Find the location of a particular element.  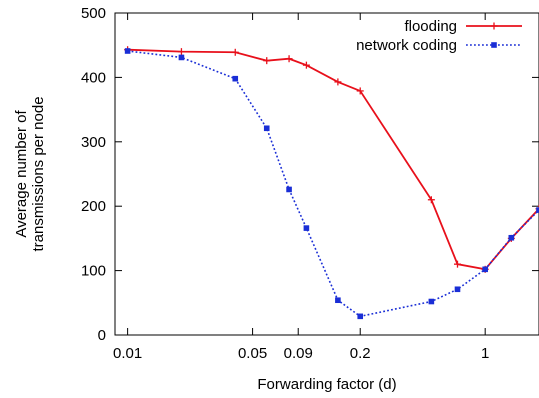

x-tick-label: 0.2 is located at coordinates (360, 353).